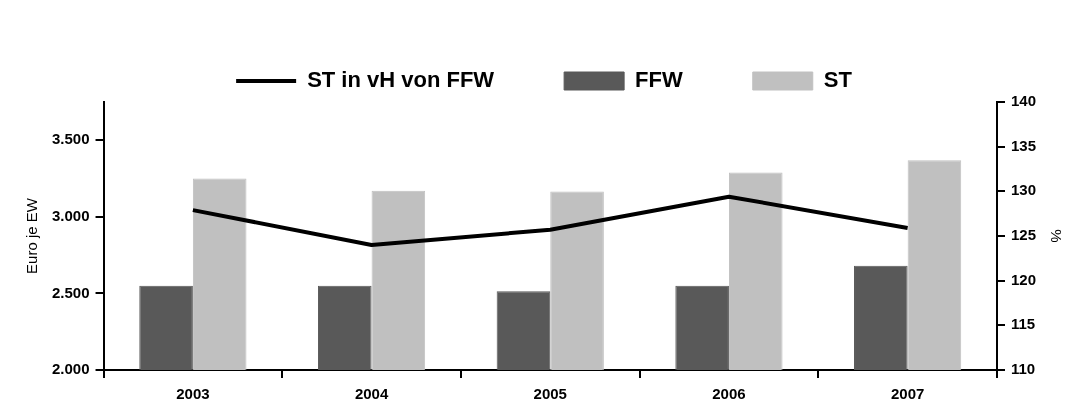  What do you see at coordinates (1023, 279) in the screenshot?
I see `y2-tick-label: 120` at bounding box center [1023, 279].